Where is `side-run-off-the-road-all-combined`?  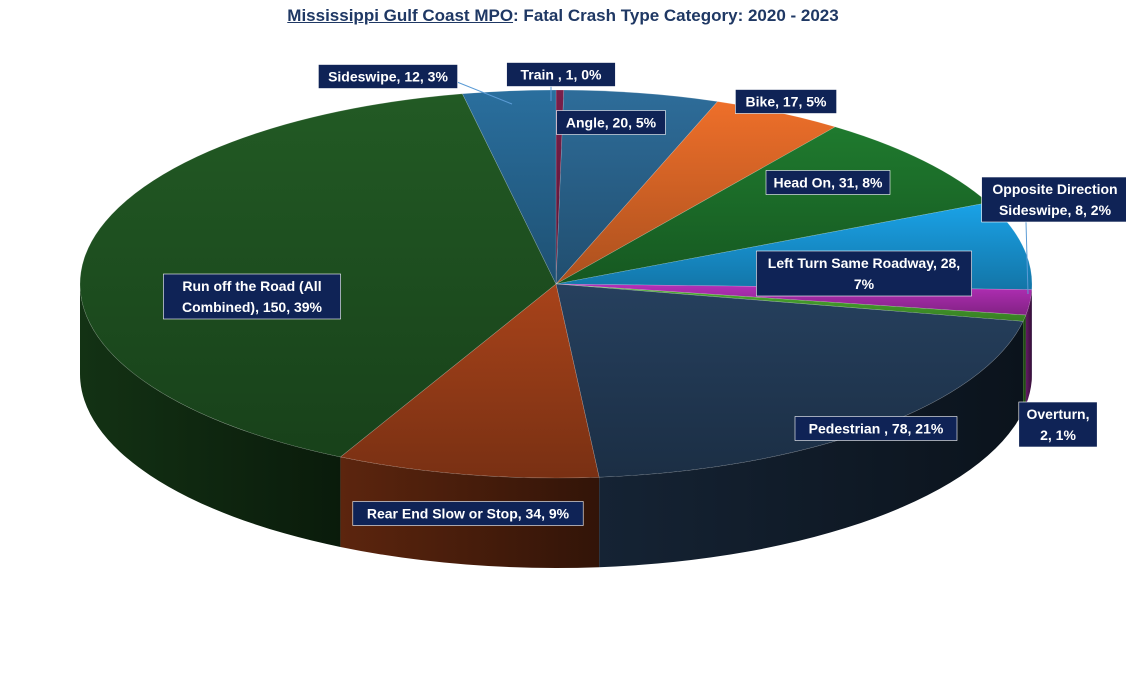
side-run-off-the-road-all-combined is located at coordinates (210, 415).